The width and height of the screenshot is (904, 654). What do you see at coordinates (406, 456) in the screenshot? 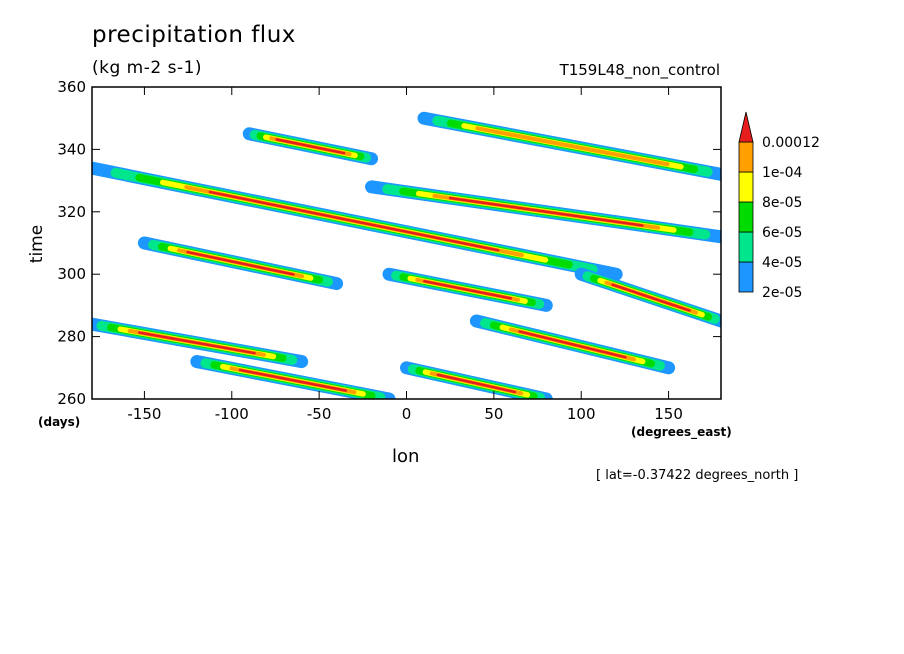
I see `x-axis-label: lon` at bounding box center [406, 456].